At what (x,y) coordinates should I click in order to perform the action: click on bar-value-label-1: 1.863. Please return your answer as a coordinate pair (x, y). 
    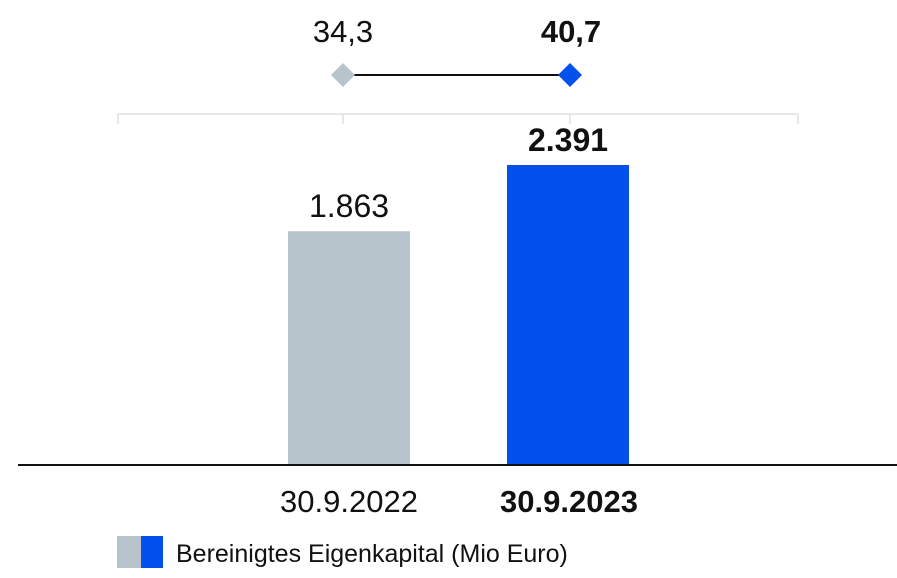
    Looking at the image, I should click on (349, 206).